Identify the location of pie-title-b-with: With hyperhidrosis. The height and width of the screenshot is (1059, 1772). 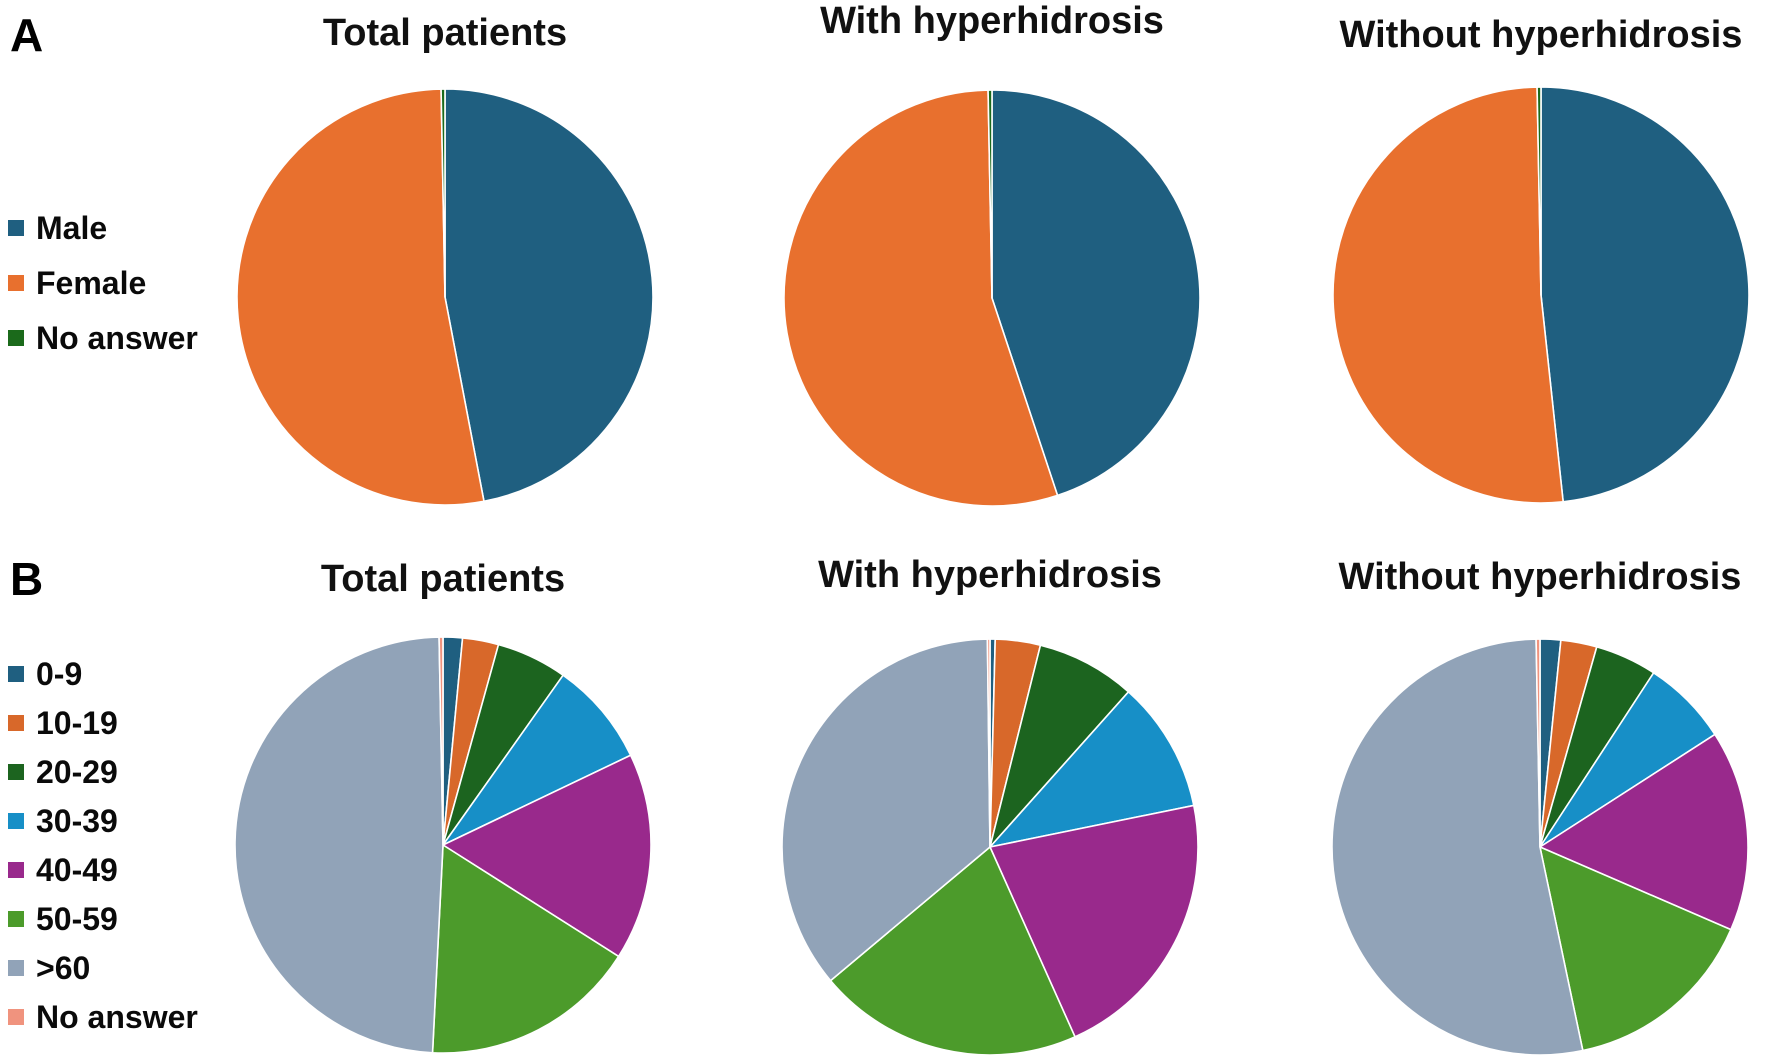
(990, 575).